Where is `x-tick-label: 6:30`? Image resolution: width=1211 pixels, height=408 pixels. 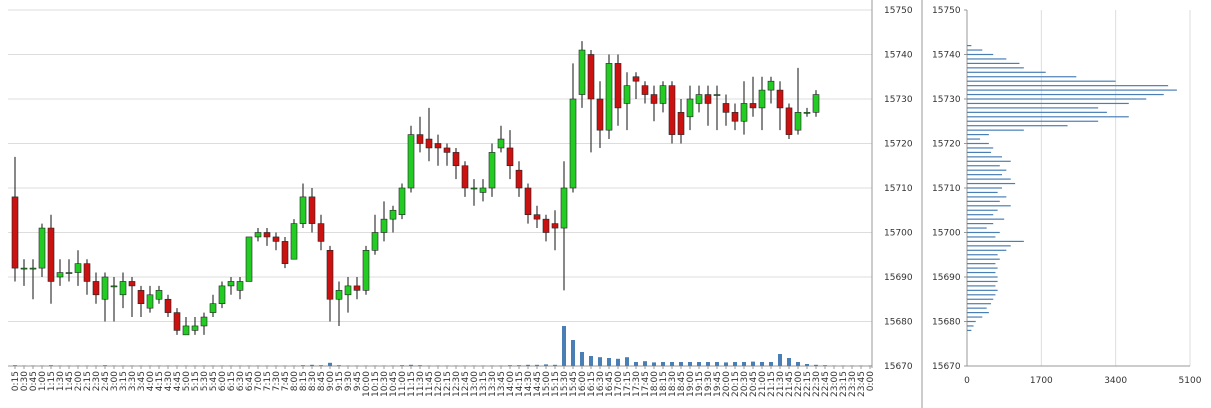 x-tick-label: 6:30 is located at coordinates (241, 381).